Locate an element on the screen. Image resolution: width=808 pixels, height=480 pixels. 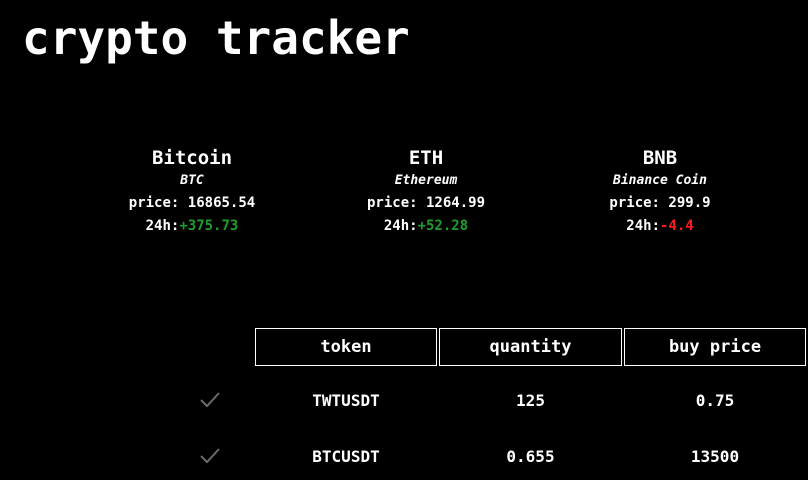
coin-price-line: price: 16865.54 is located at coordinates (192, 203).